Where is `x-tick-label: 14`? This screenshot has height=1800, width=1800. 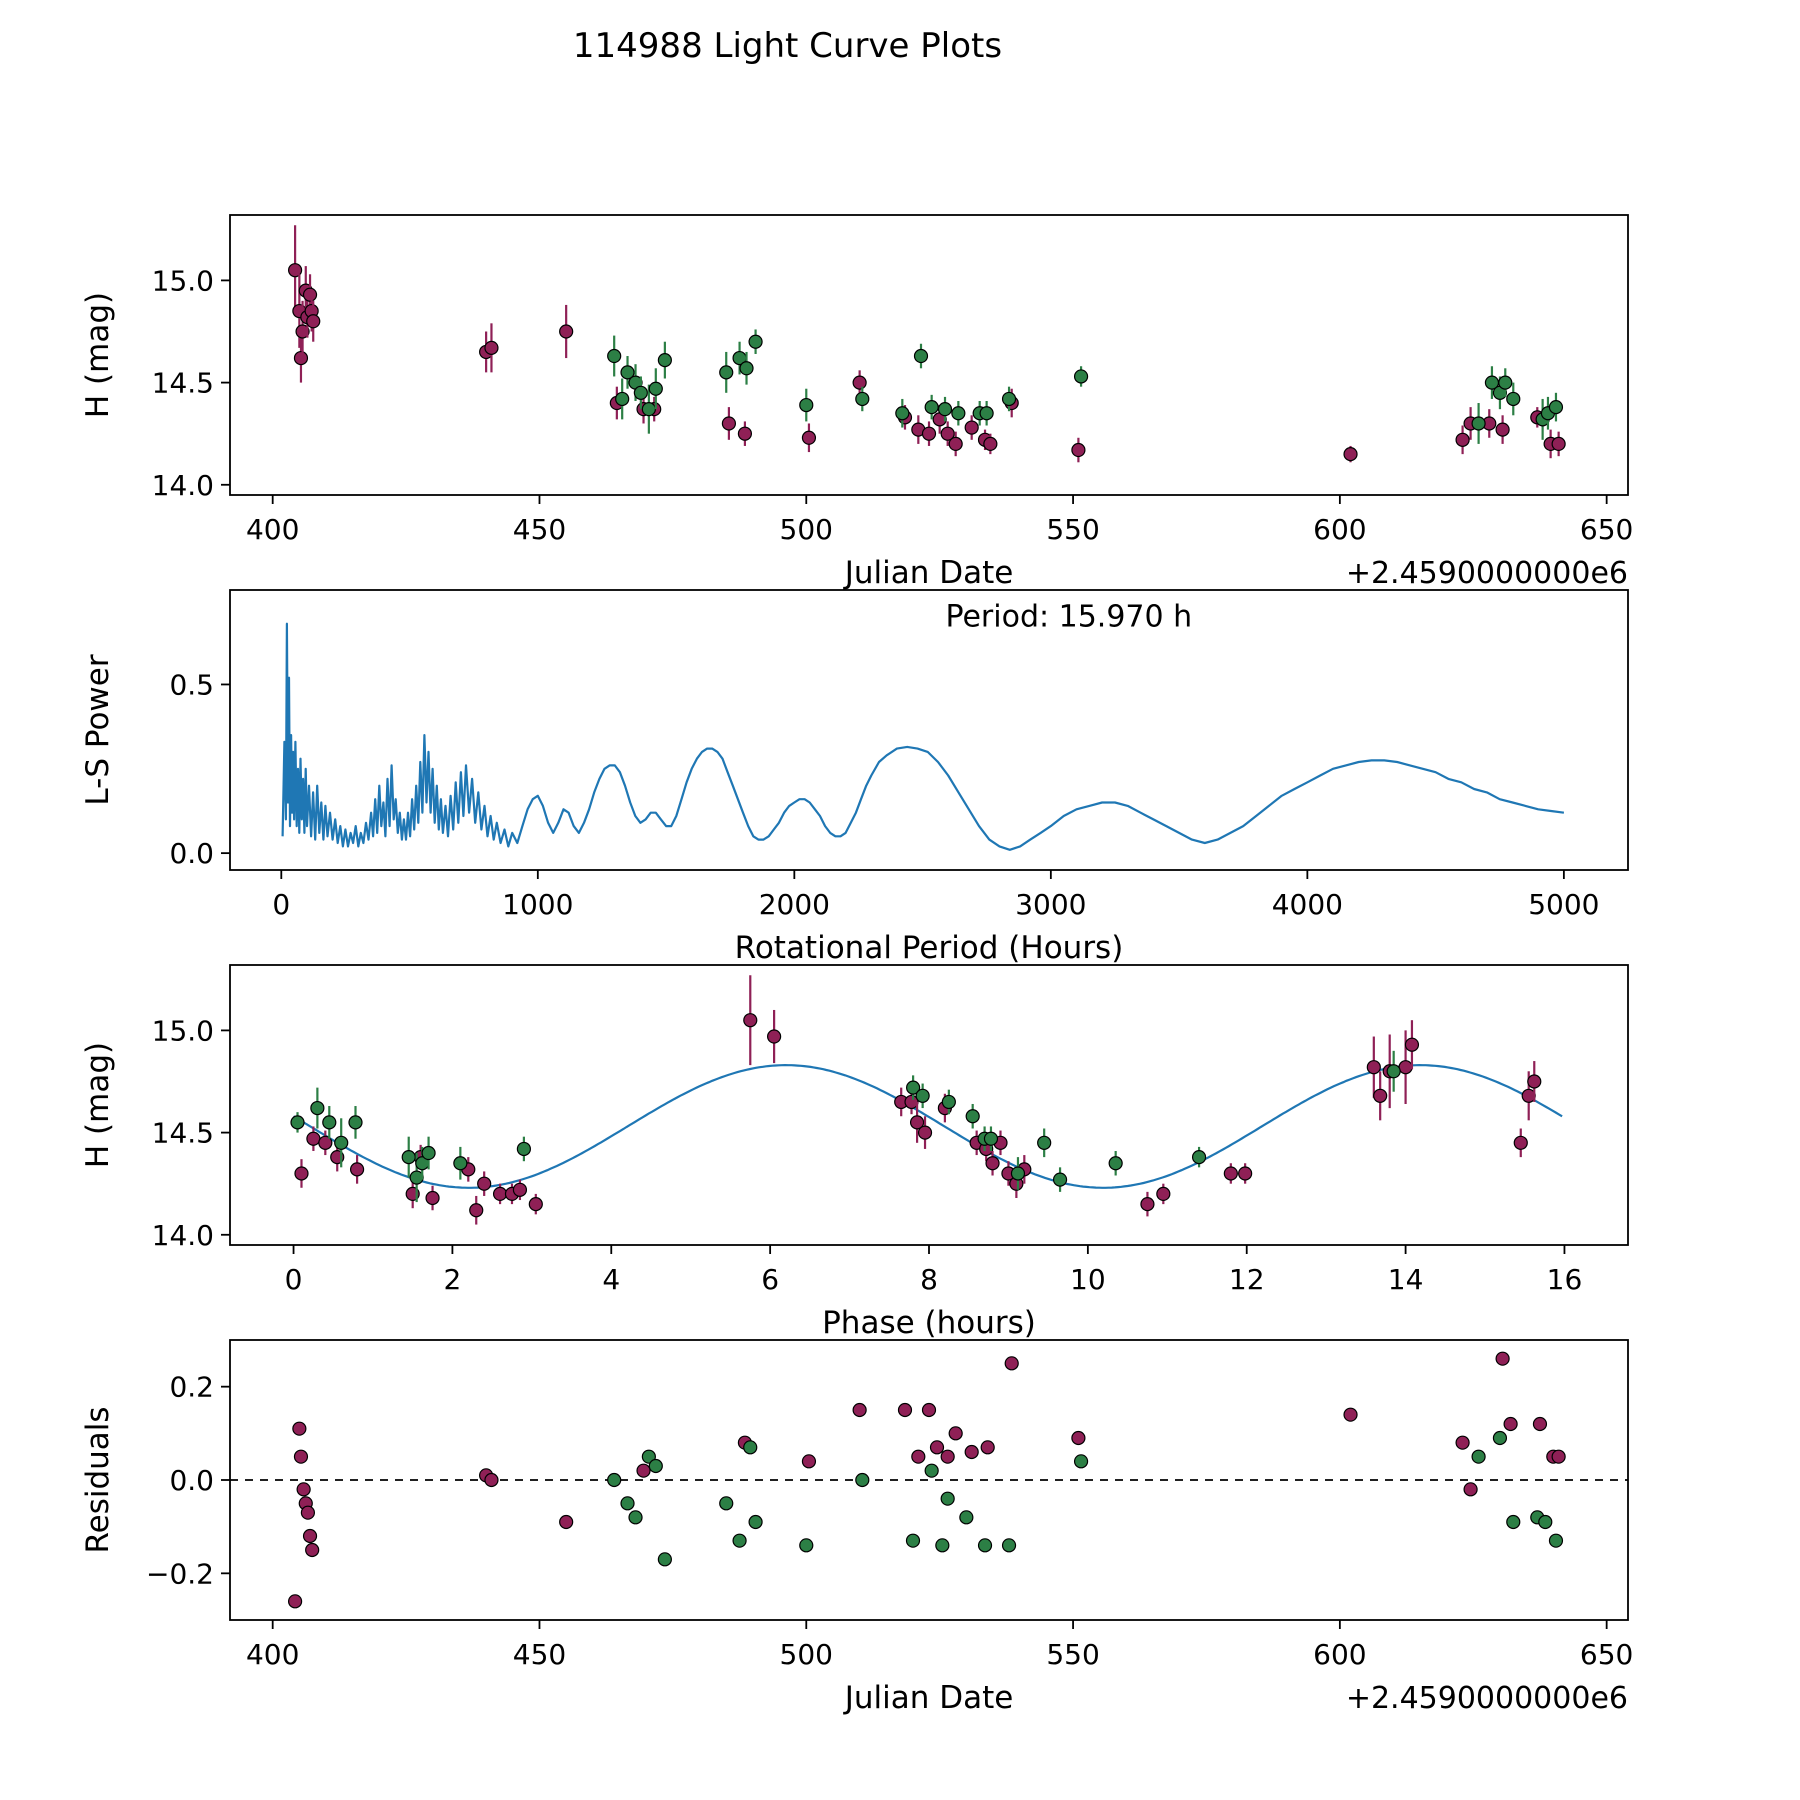 x-tick-label: 14 is located at coordinates (1406, 1279).